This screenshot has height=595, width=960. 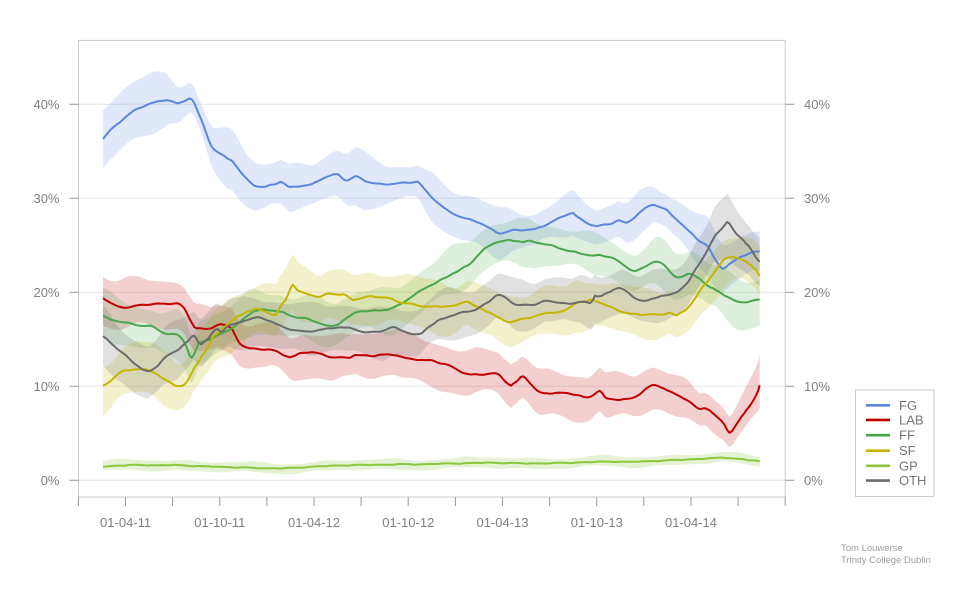 I want to click on svg-text: FF, so click(x=907, y=435).